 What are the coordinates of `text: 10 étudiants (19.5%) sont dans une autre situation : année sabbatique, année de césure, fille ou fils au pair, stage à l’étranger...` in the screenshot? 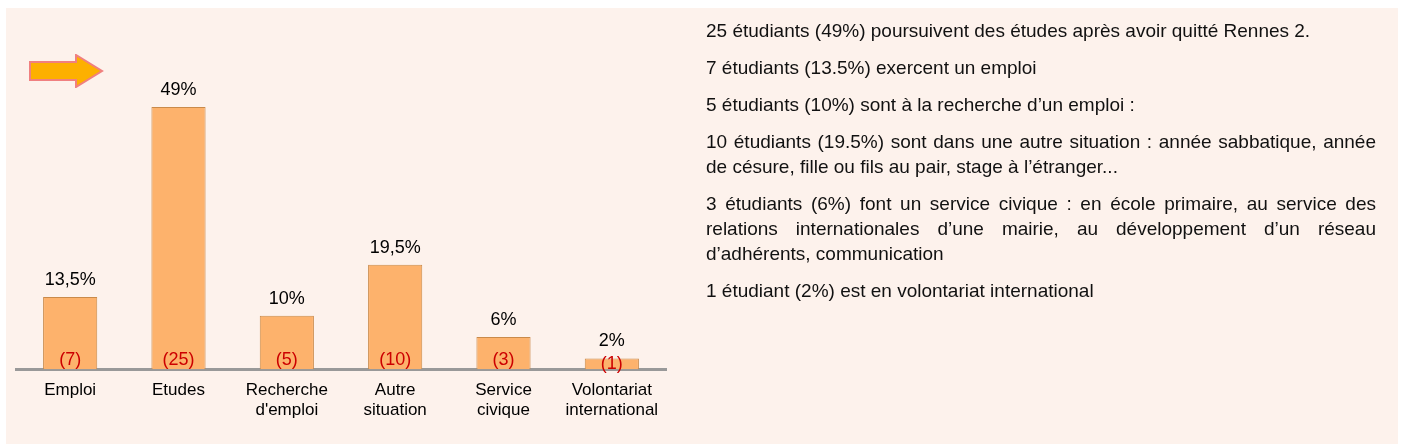 It's located at (1041, 154).